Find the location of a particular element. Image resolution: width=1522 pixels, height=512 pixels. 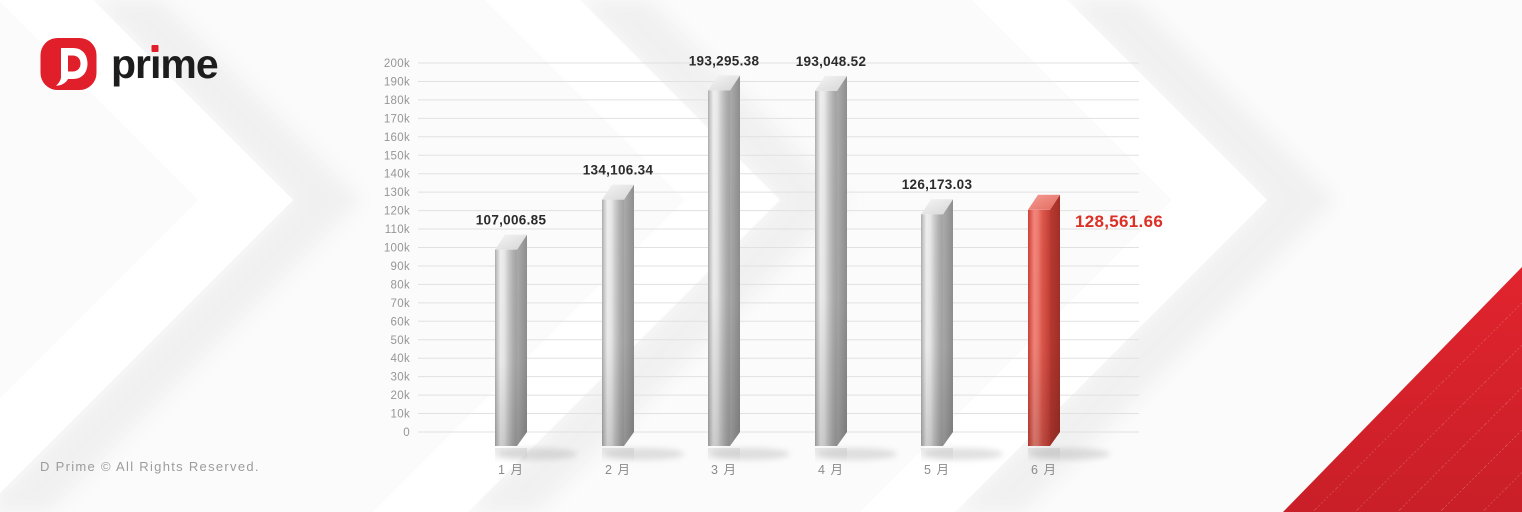

y-axis-tick-label: 60k is located at coordinates (400, 322).